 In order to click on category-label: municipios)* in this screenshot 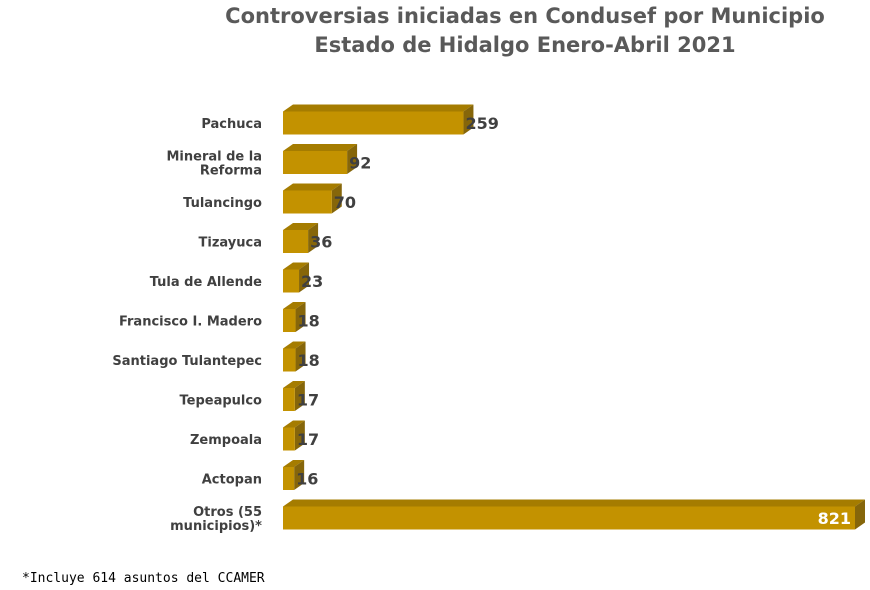, I will do `click(216, 526)`.